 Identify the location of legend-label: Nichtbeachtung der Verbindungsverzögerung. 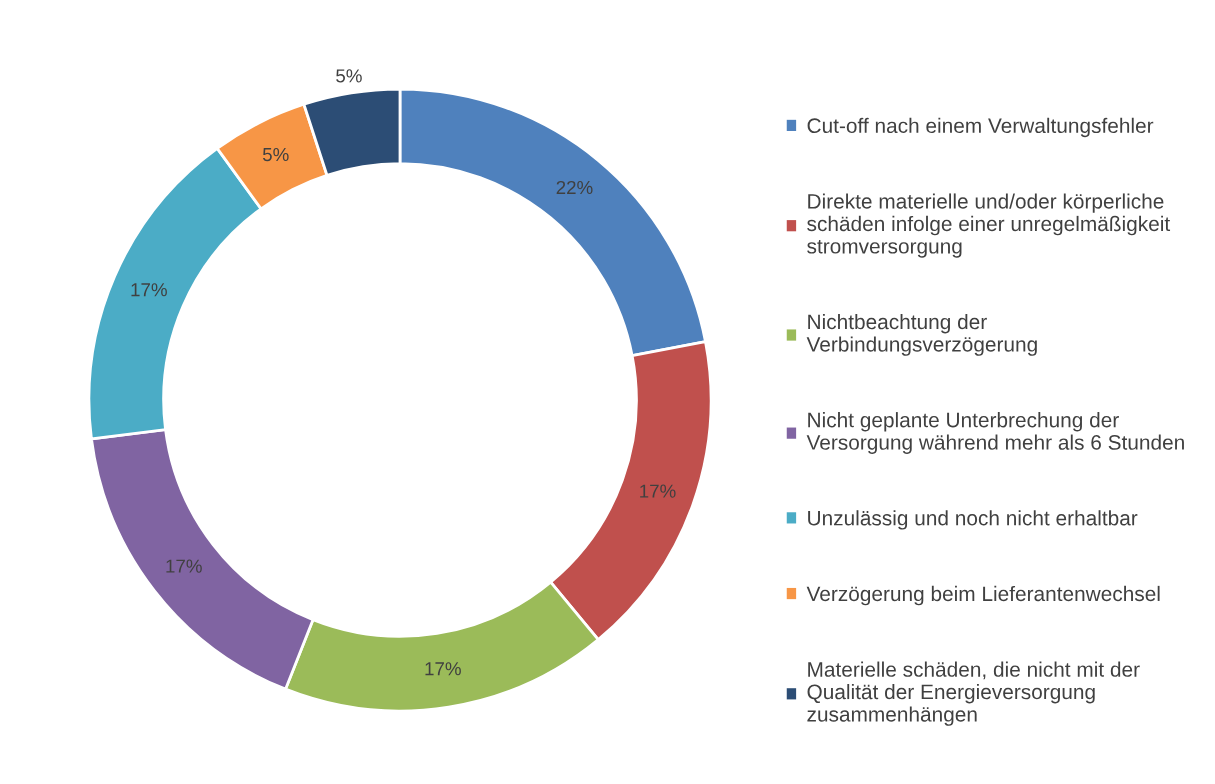
(921, 334).